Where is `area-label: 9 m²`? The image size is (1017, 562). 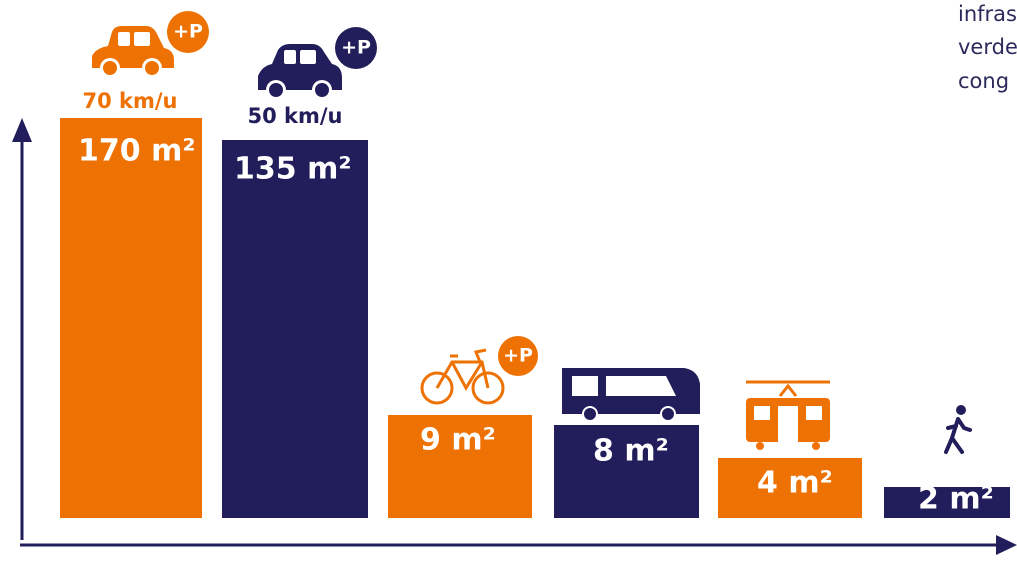
area-label: 9 m² is located at coordinates (458, 440).